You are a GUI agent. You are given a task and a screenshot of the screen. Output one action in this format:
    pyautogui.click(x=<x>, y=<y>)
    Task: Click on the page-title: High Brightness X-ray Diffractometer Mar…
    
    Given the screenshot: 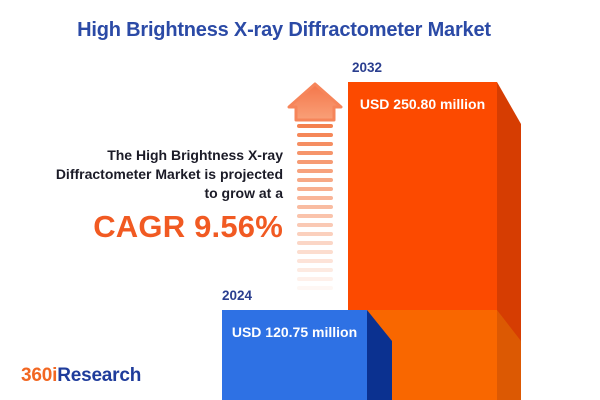 What is the action you would take?
    pyautogui.click(x=284, y=30)
    